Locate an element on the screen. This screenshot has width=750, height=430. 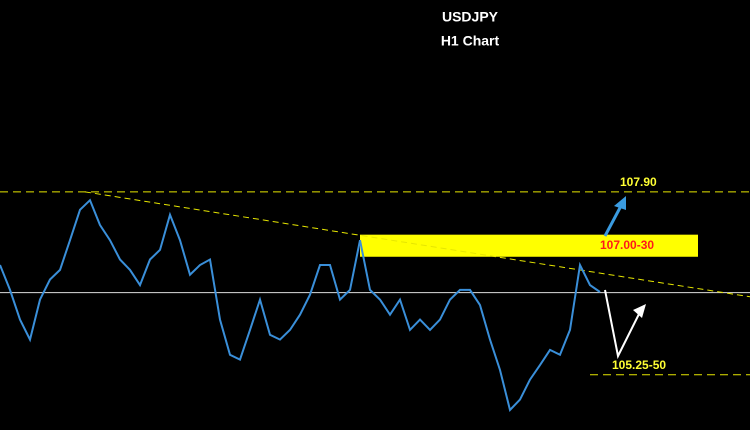
arrows is located at coordinates (624, 278).